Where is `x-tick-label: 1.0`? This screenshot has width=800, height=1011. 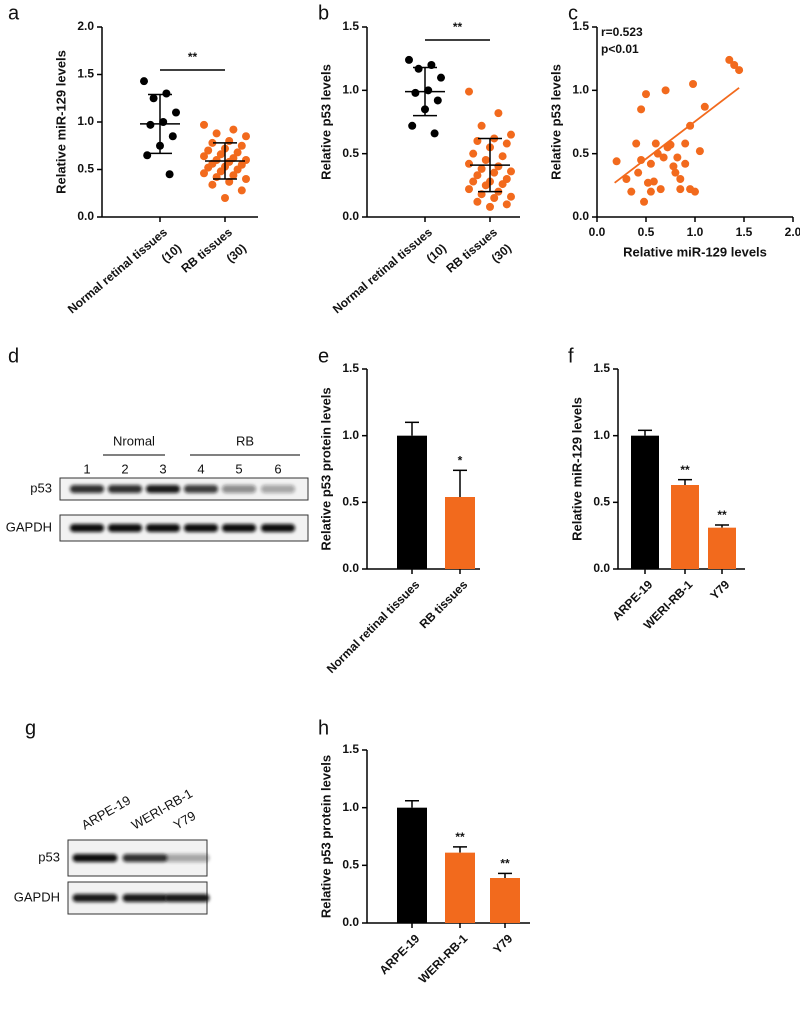 x-tick-label: 1.0 is located at coordinates (695, 232).